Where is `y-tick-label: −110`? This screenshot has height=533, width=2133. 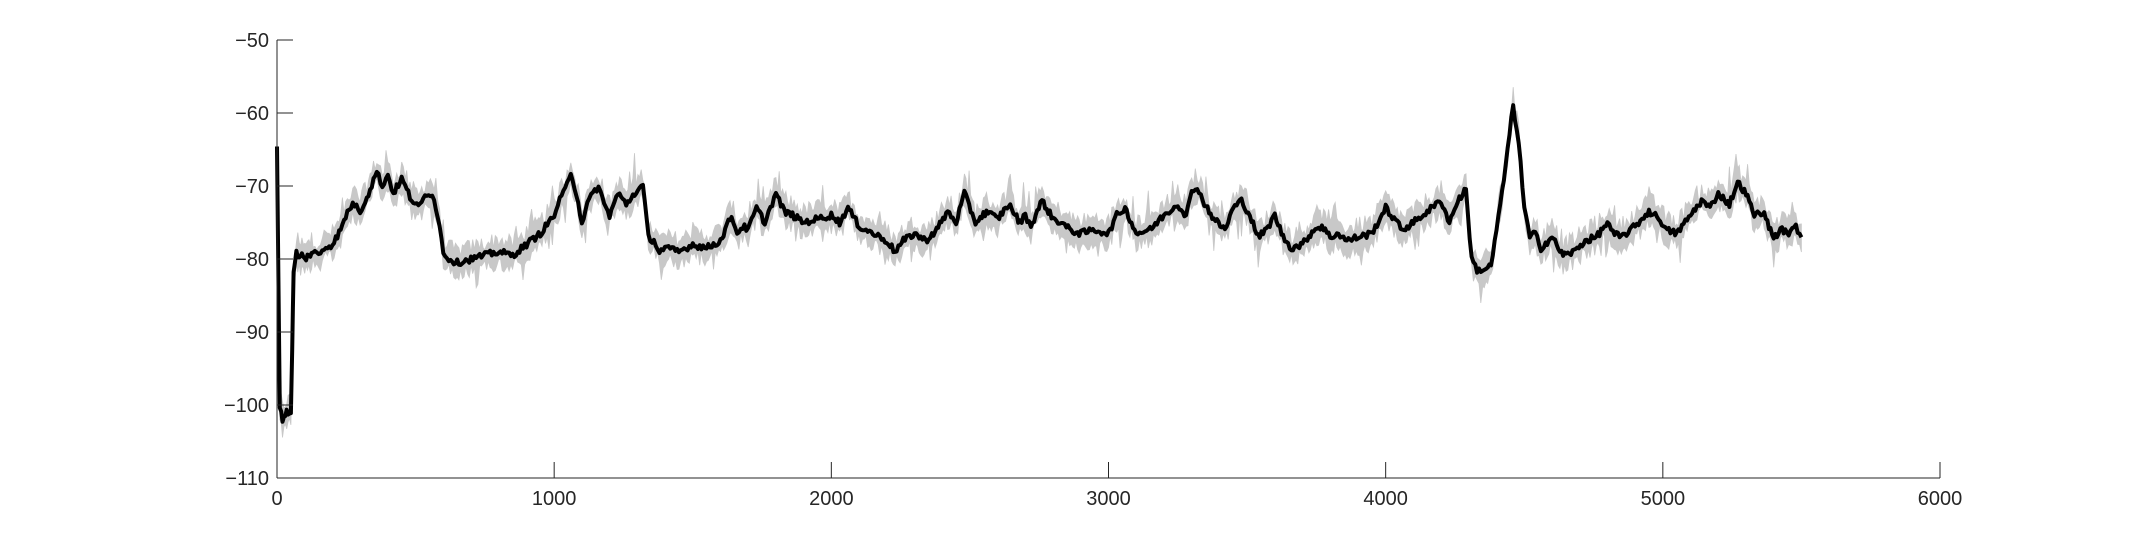 y-tick-label: −110 is located at coordinates (247, 479).